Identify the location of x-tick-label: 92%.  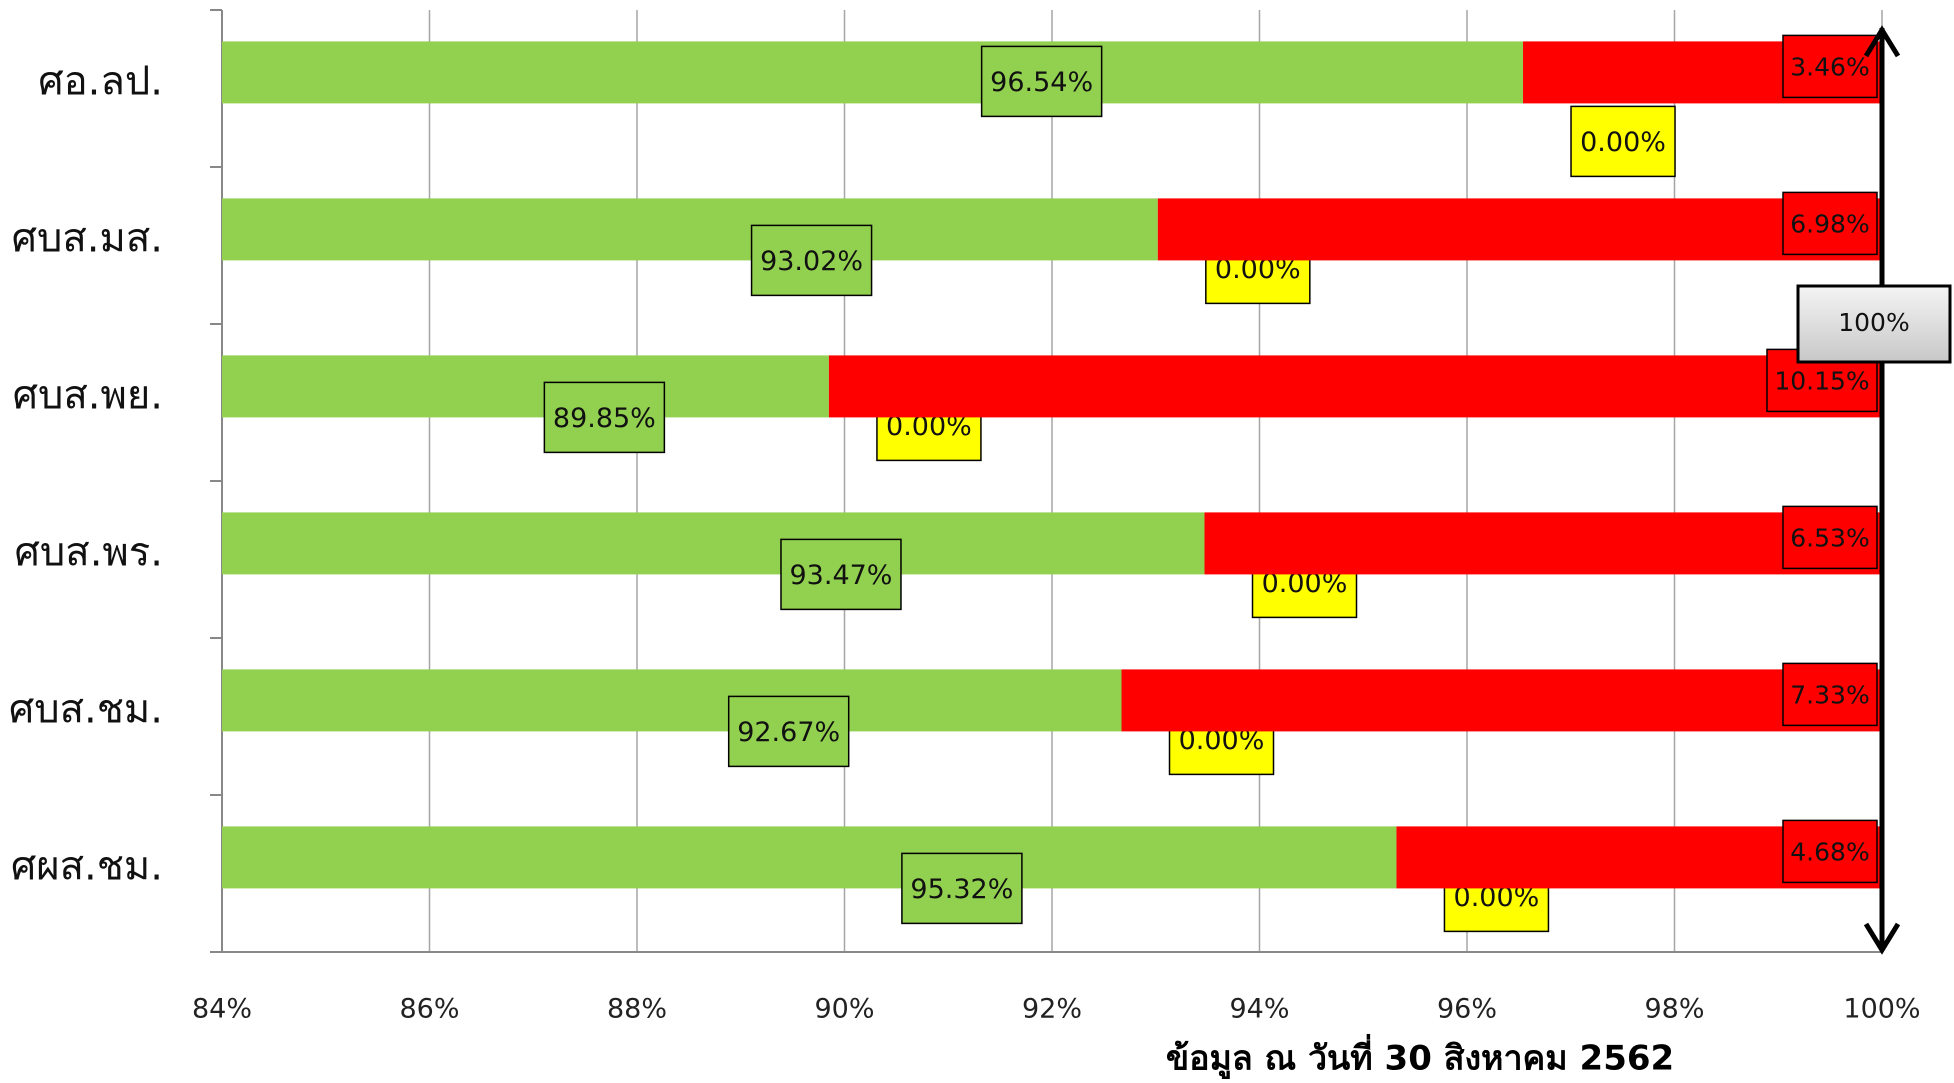
(1052, 1009).